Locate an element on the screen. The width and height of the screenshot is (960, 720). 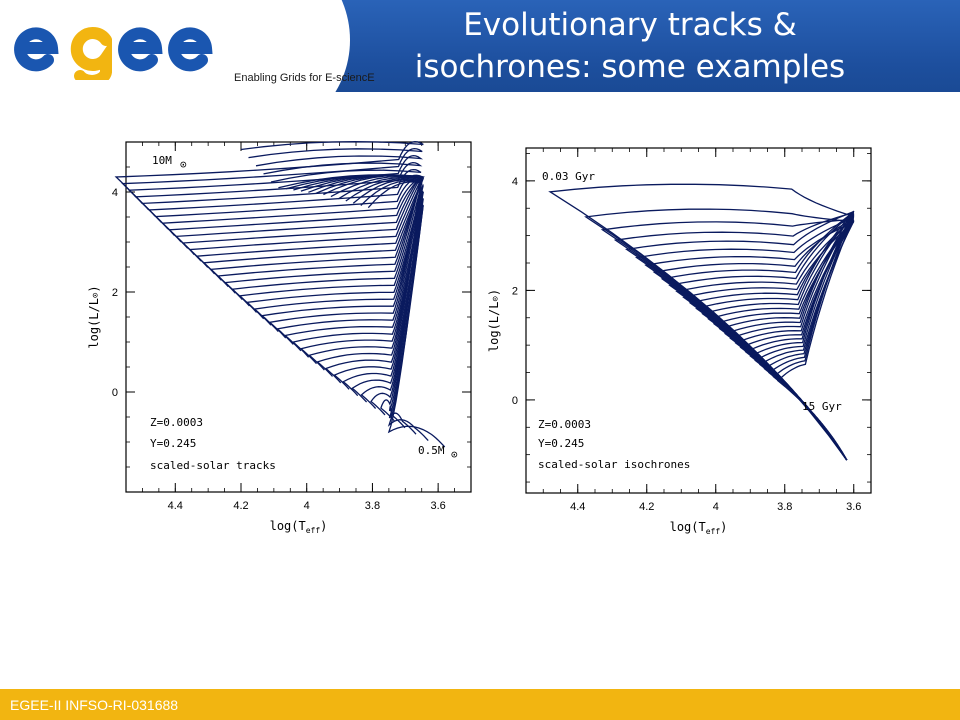
iso-x-tick-label: 3.6 is located at coordinates (853, 507).